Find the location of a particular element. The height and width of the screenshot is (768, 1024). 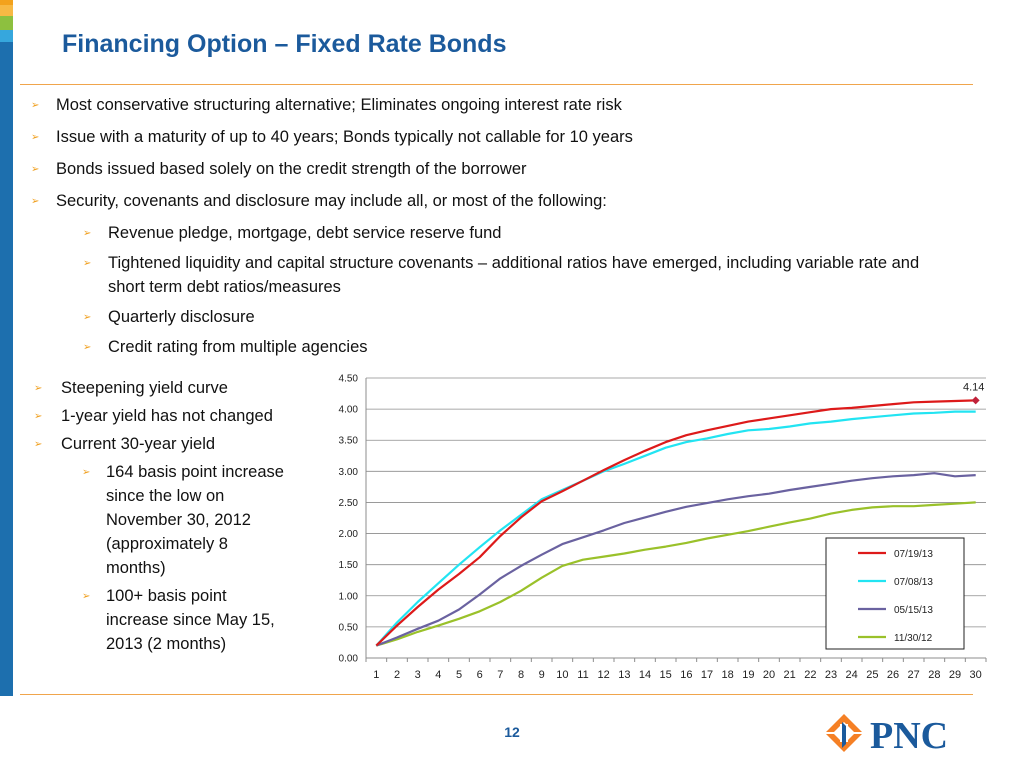

x-tick-label: 3 is located at coordinates (418, 675).